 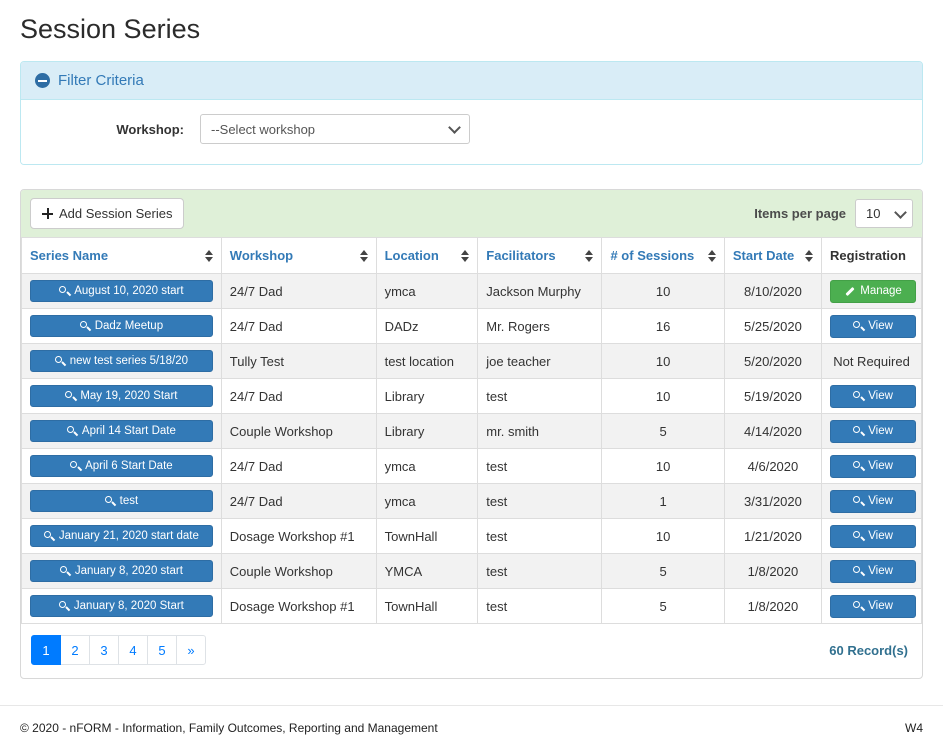 I want to click on series-name-button: April 14 Start Date, so click(x=121, y=431).